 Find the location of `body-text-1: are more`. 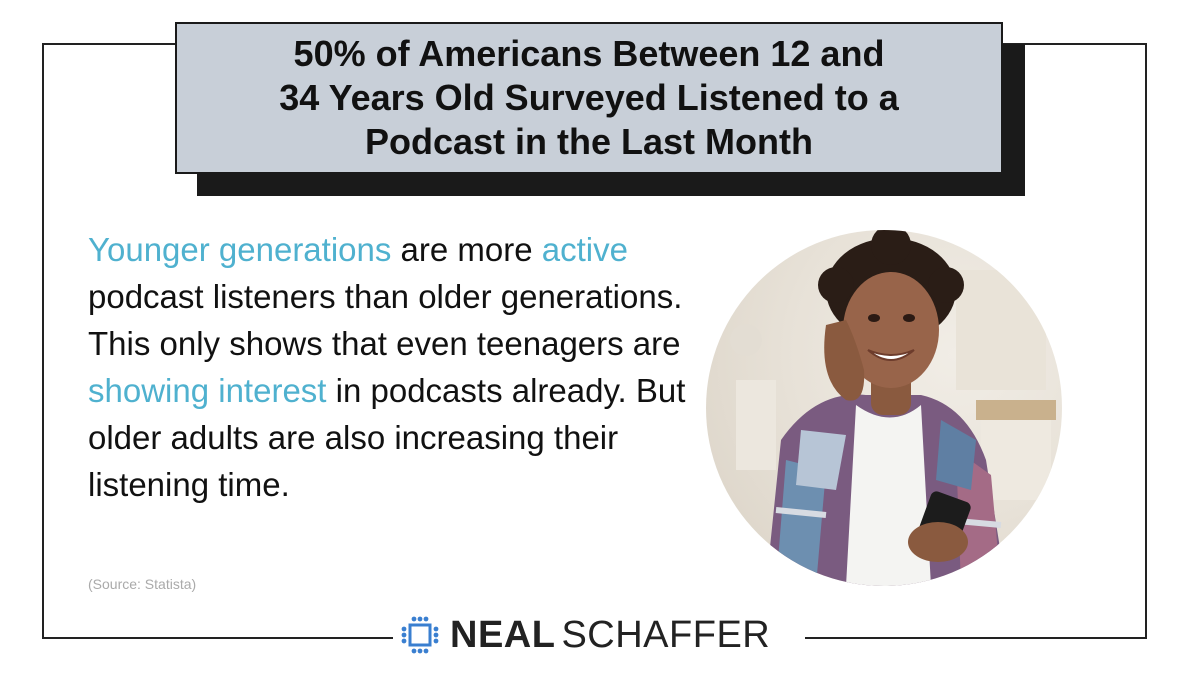

body-text-1: are more is located at coordinates (466, 249).